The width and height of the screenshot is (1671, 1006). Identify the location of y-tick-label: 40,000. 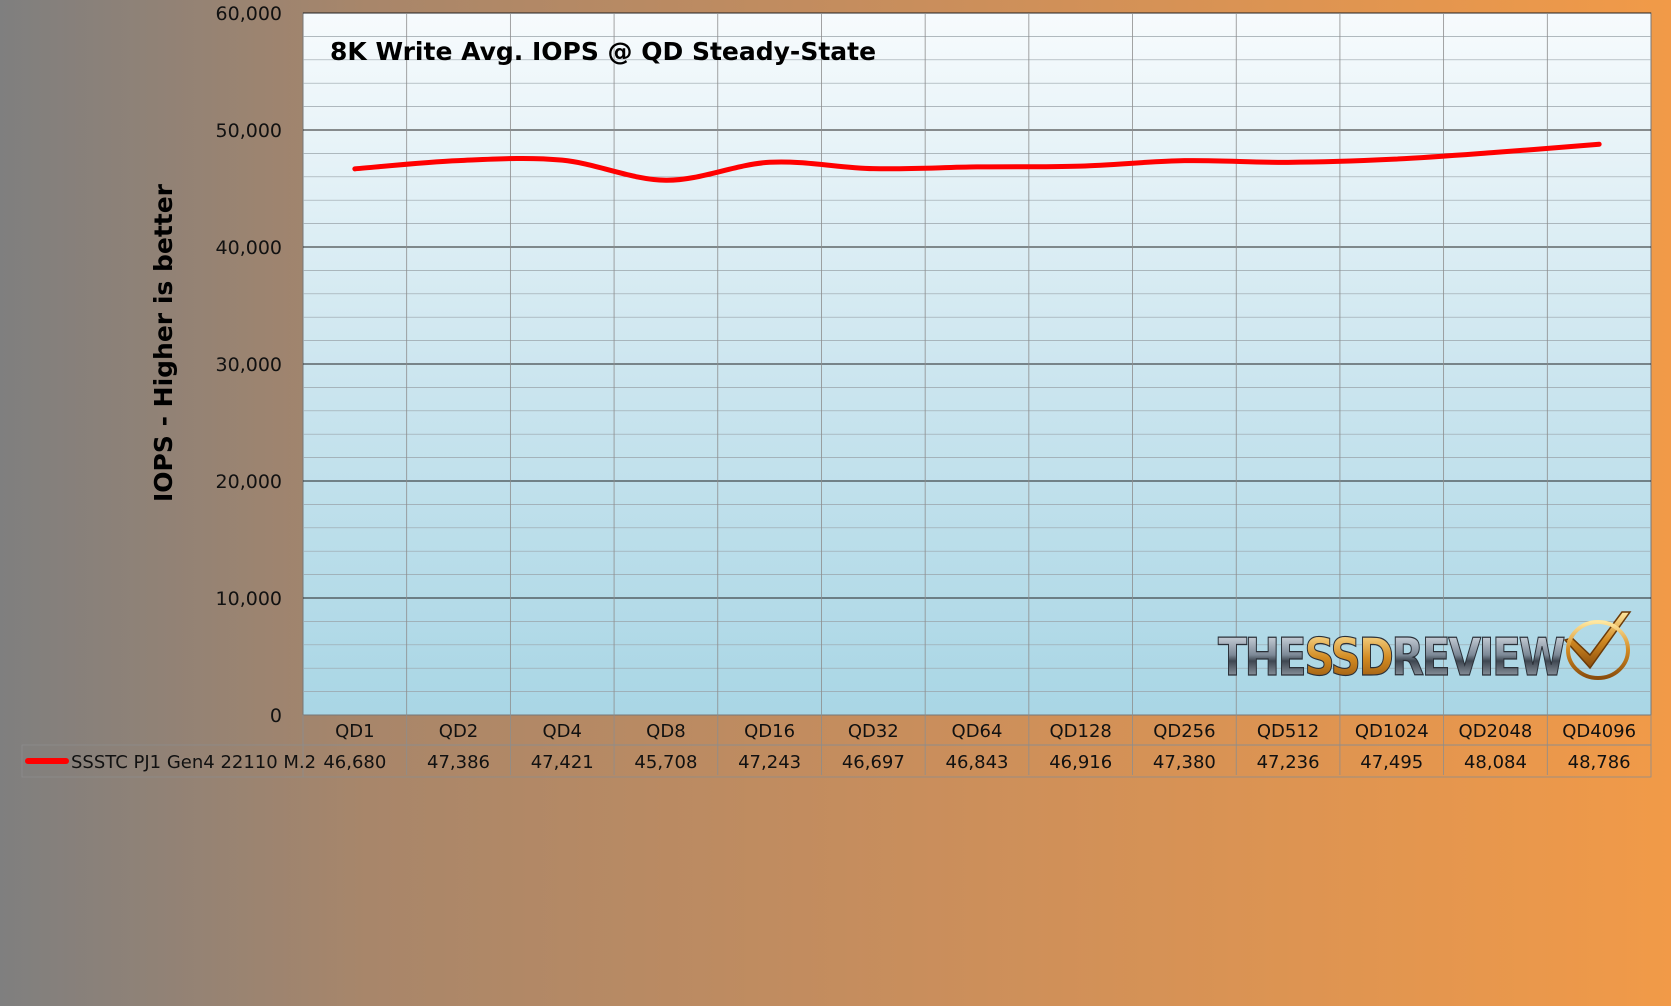
(249, 248).